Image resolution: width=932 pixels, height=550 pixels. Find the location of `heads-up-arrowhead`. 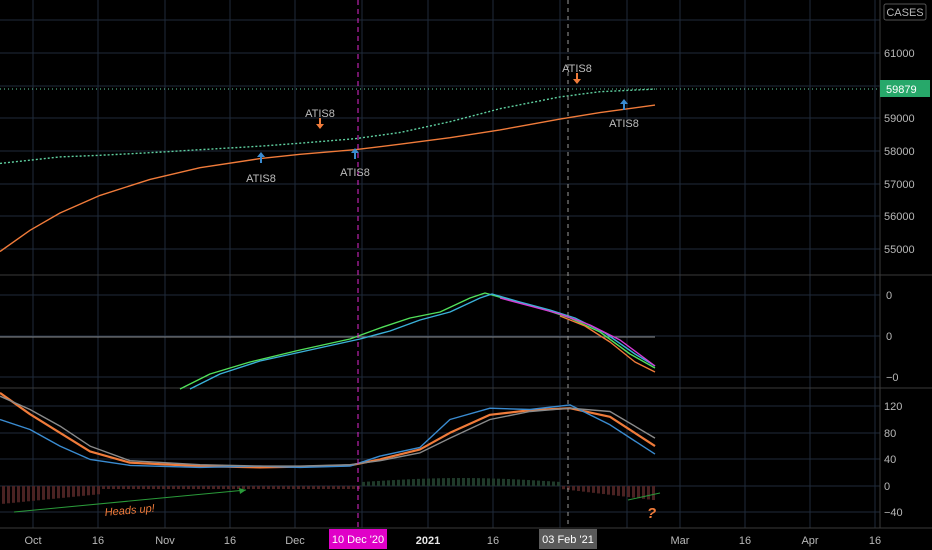

heads-up-arrowhead is located at coordinates (242, 491).